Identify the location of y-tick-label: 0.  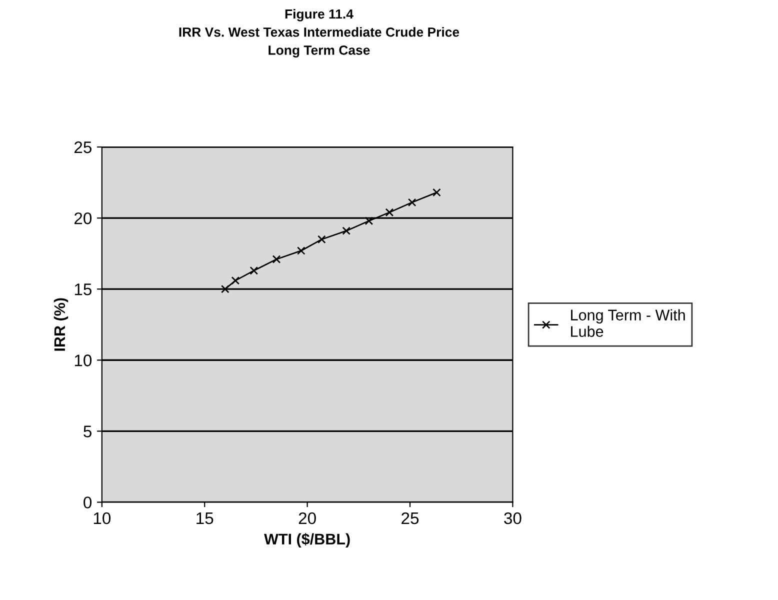
(88, 502).